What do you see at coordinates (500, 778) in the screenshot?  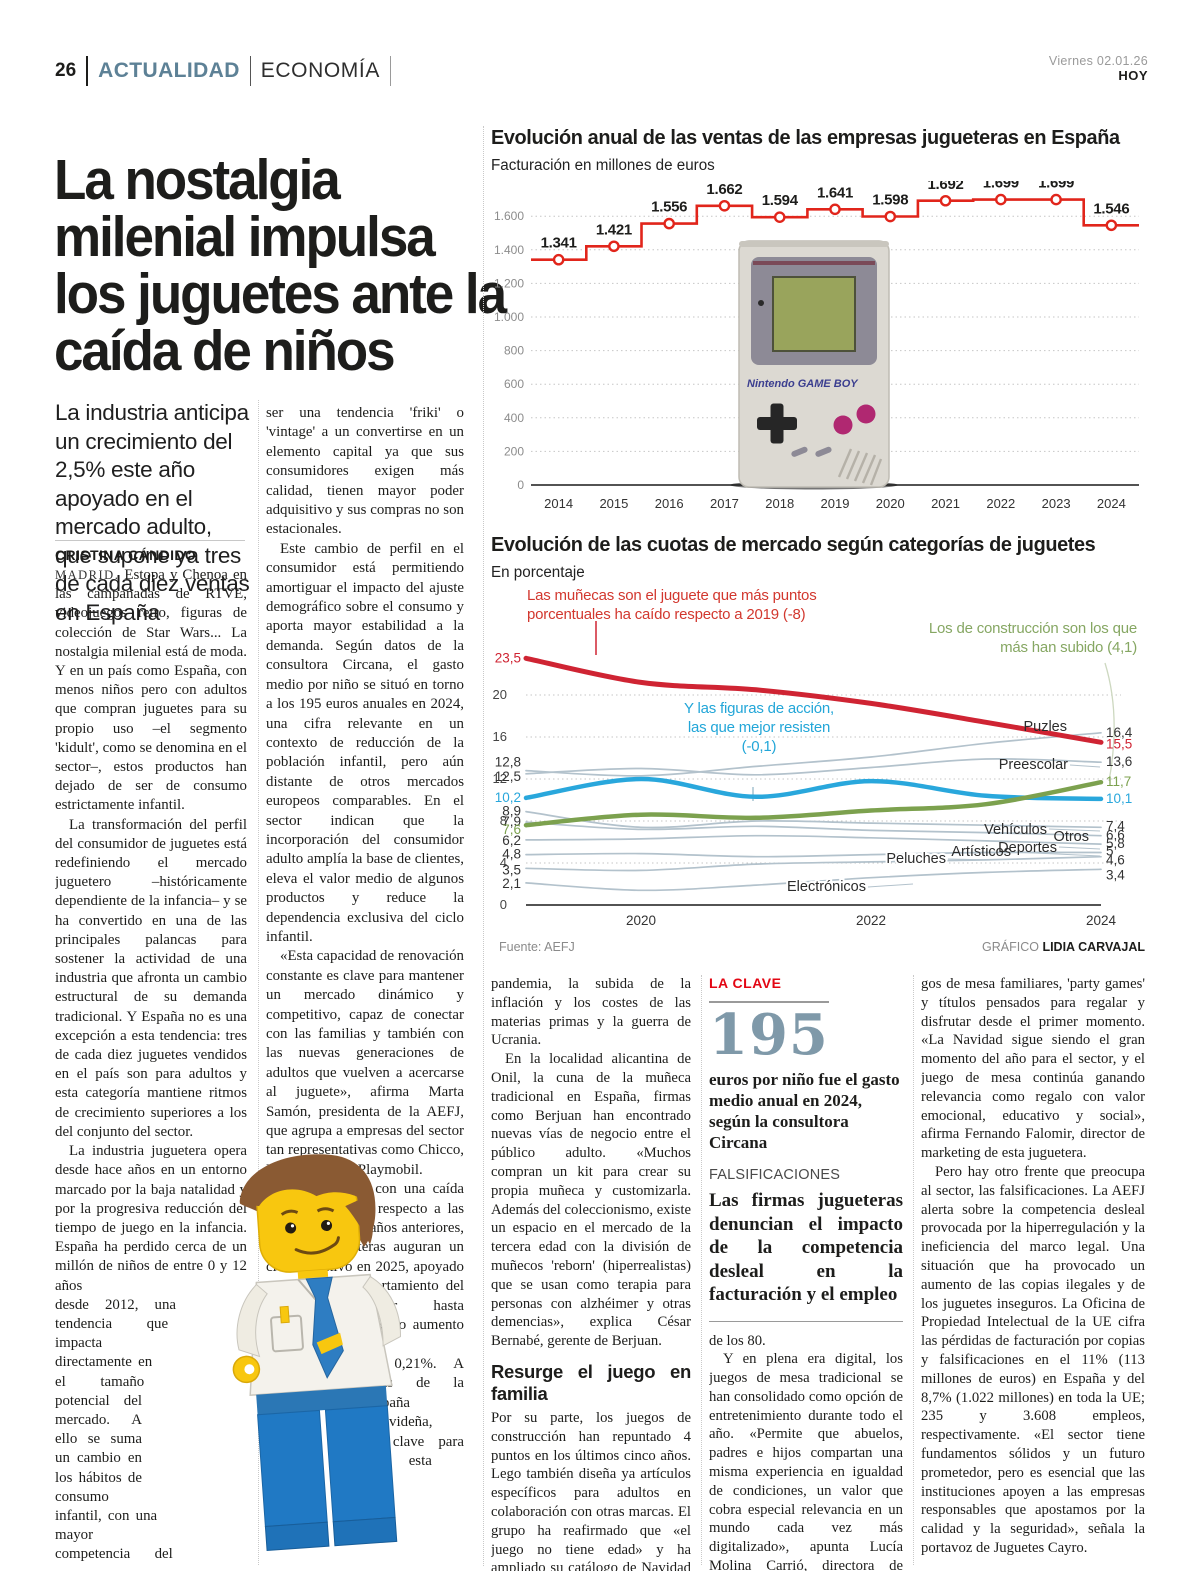 I see `svg-text: 12` at bounding box center [500, 778].